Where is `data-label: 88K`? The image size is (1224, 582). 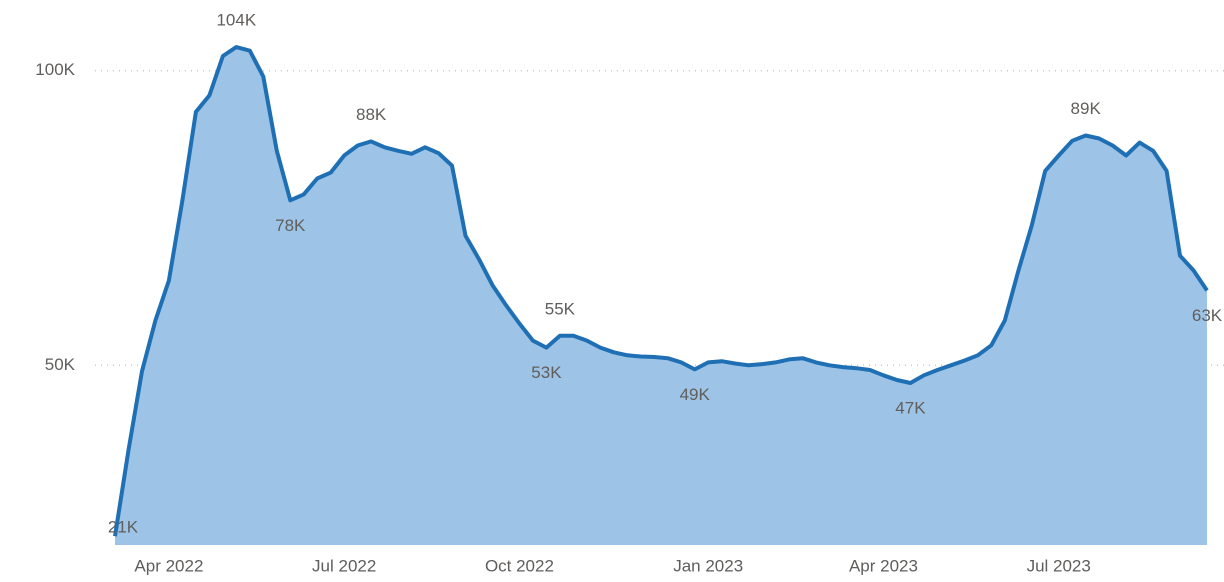
data-label: 88K is located at coordinates (371, 114).